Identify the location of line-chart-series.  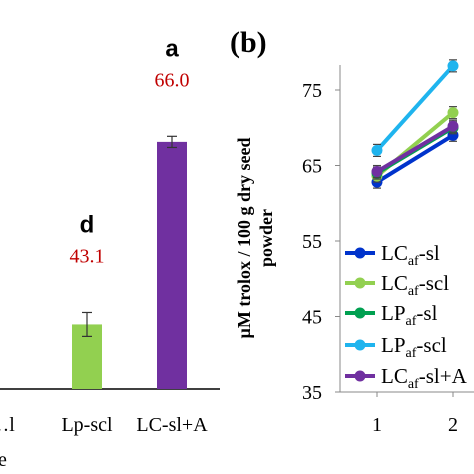
(415, 124).